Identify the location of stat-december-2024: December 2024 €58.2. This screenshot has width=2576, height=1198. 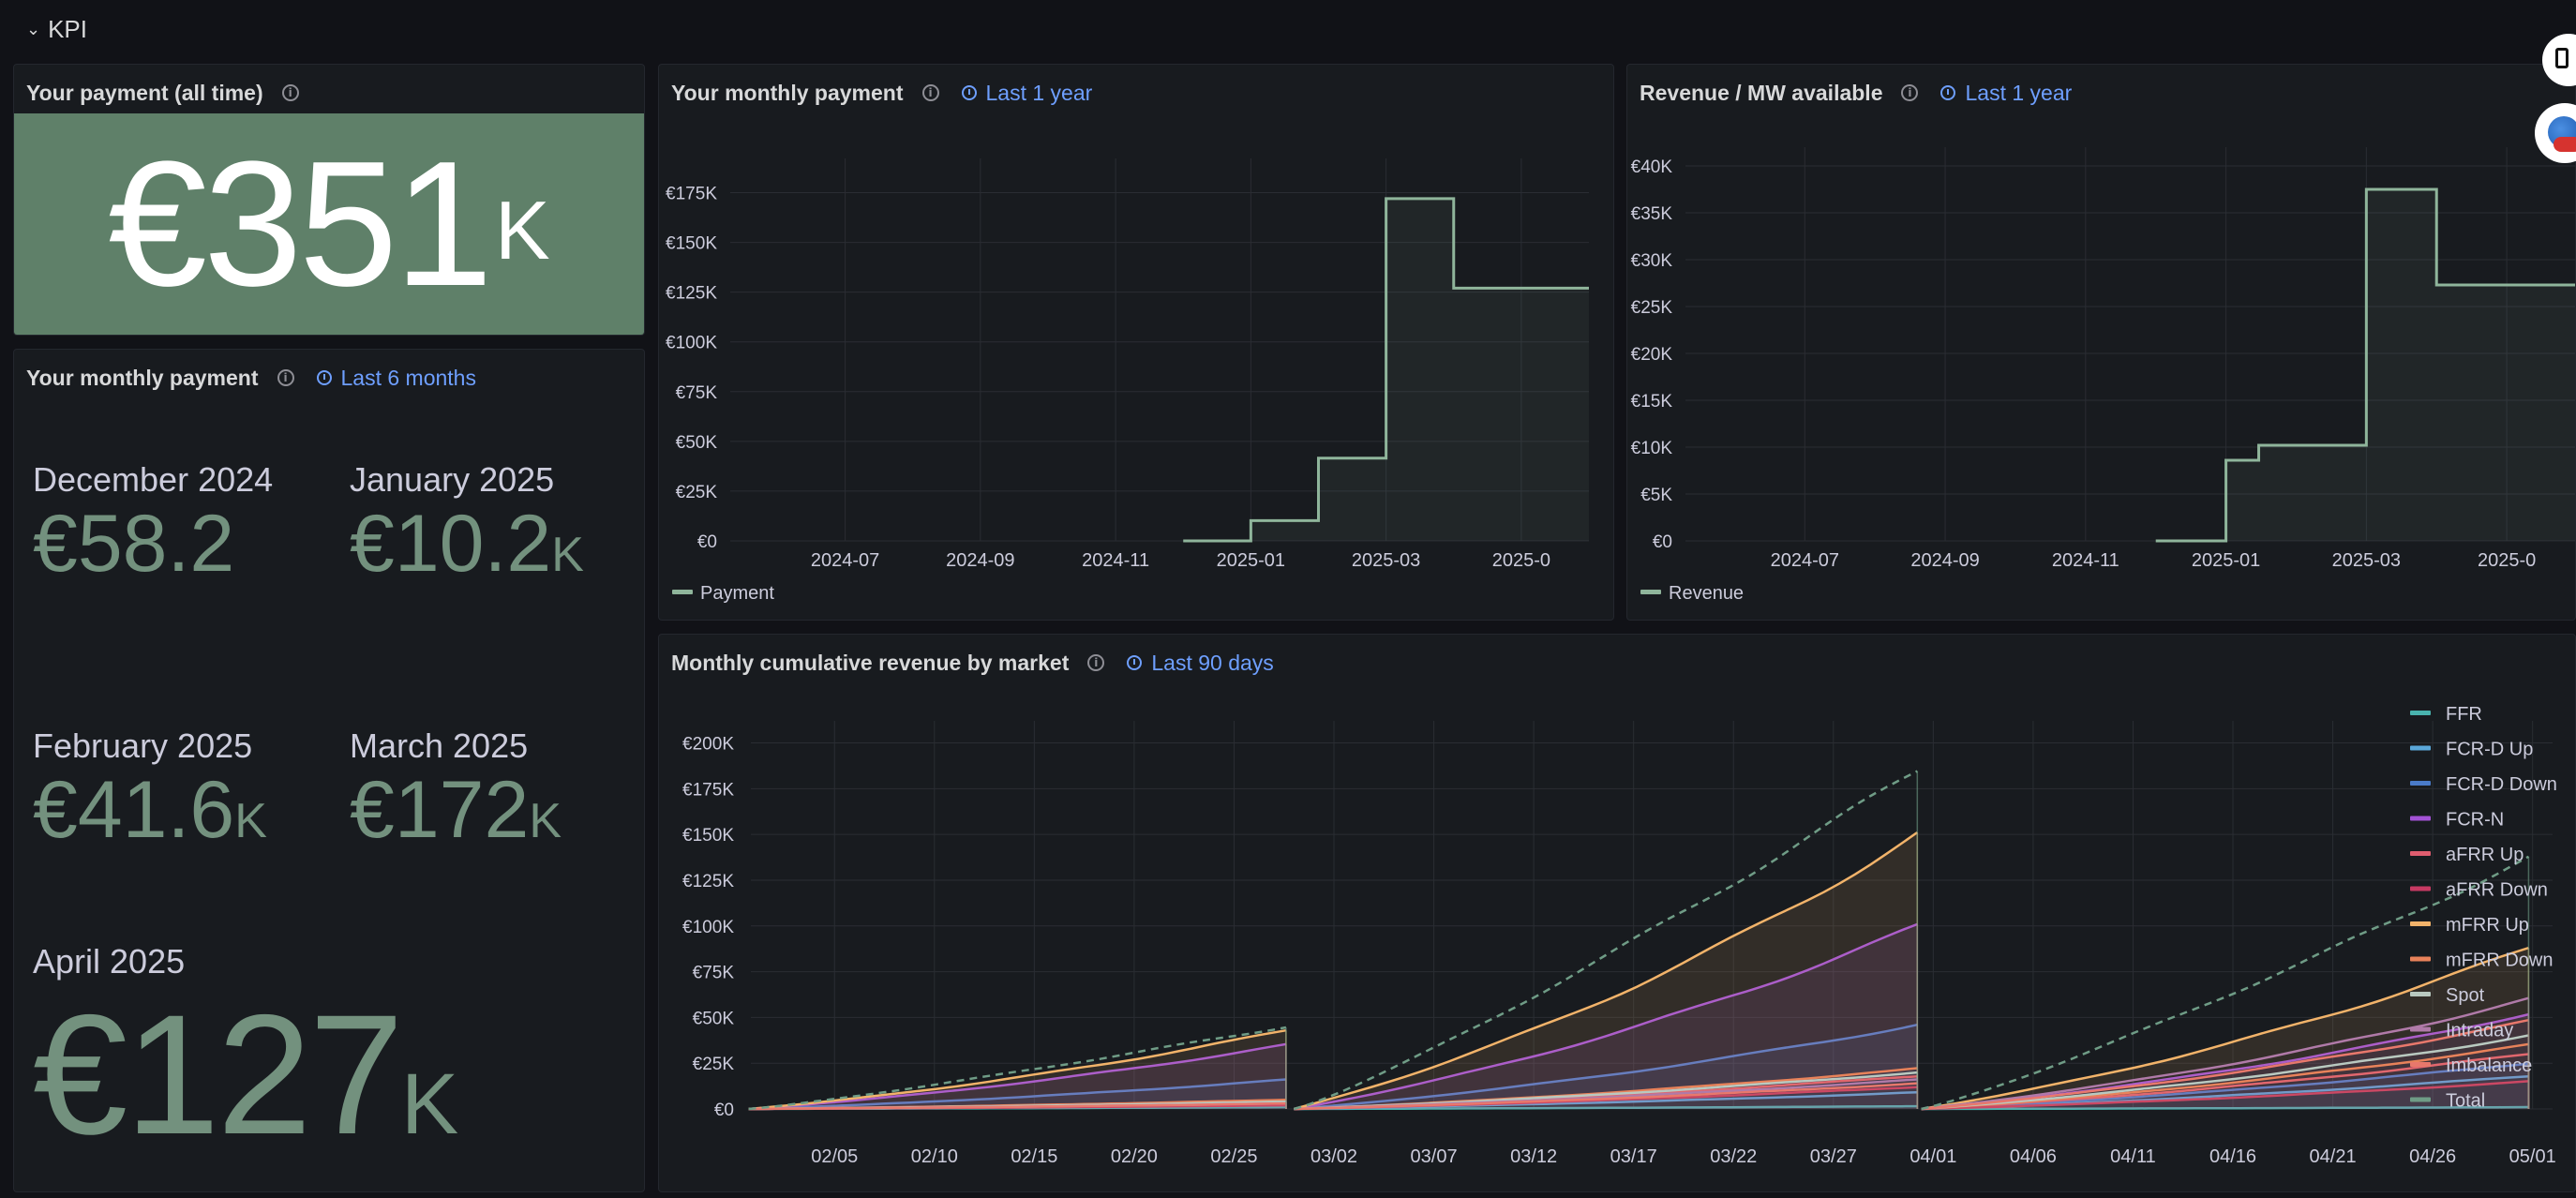
(153, 522).